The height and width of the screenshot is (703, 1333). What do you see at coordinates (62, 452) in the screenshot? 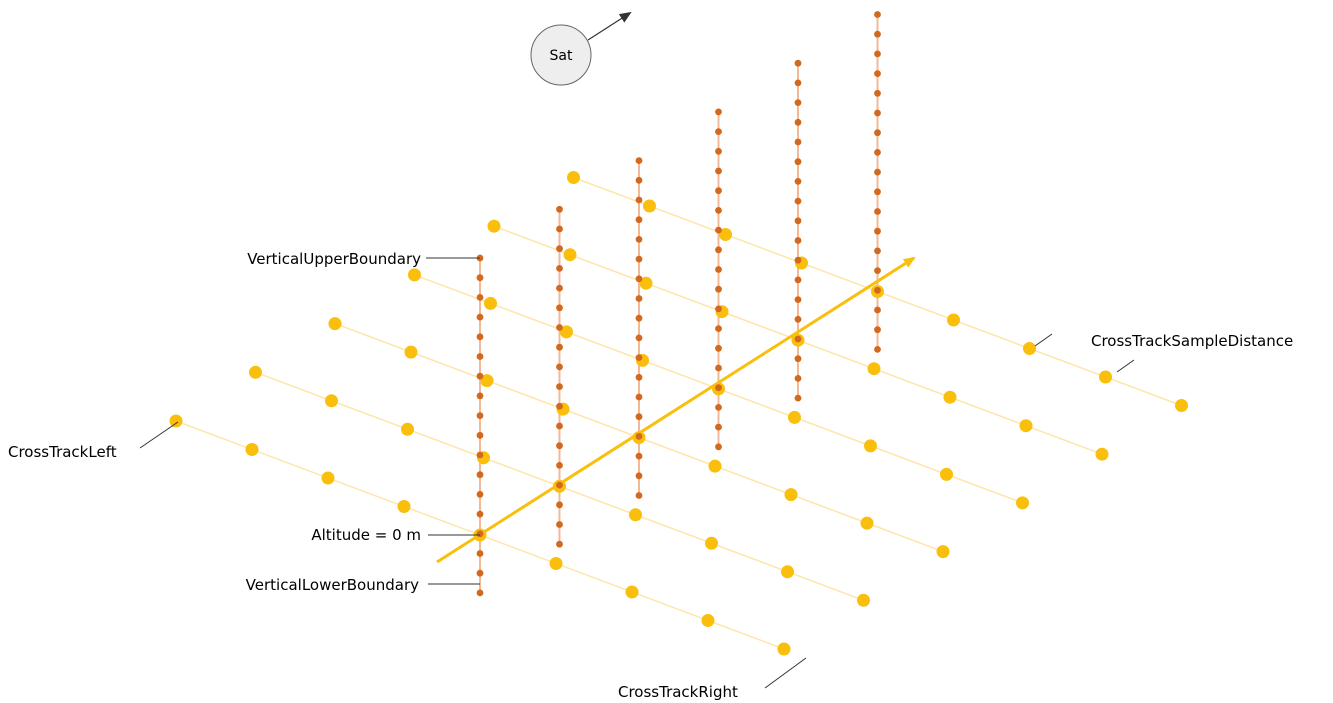
I see `cross-track-left-label: CrossTrackLeft` at bounding box center [62, 452].